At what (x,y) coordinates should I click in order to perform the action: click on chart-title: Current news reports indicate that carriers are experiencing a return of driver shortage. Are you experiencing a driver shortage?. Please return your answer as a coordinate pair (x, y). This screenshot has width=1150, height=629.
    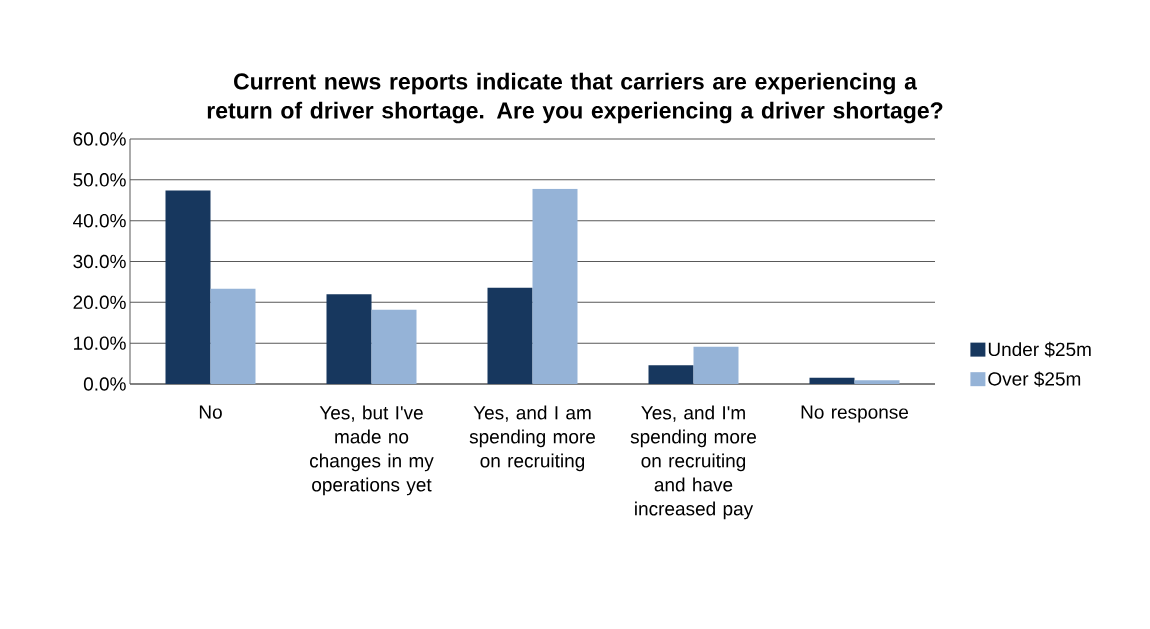
    Looking at the image, I should click on (575, 98).